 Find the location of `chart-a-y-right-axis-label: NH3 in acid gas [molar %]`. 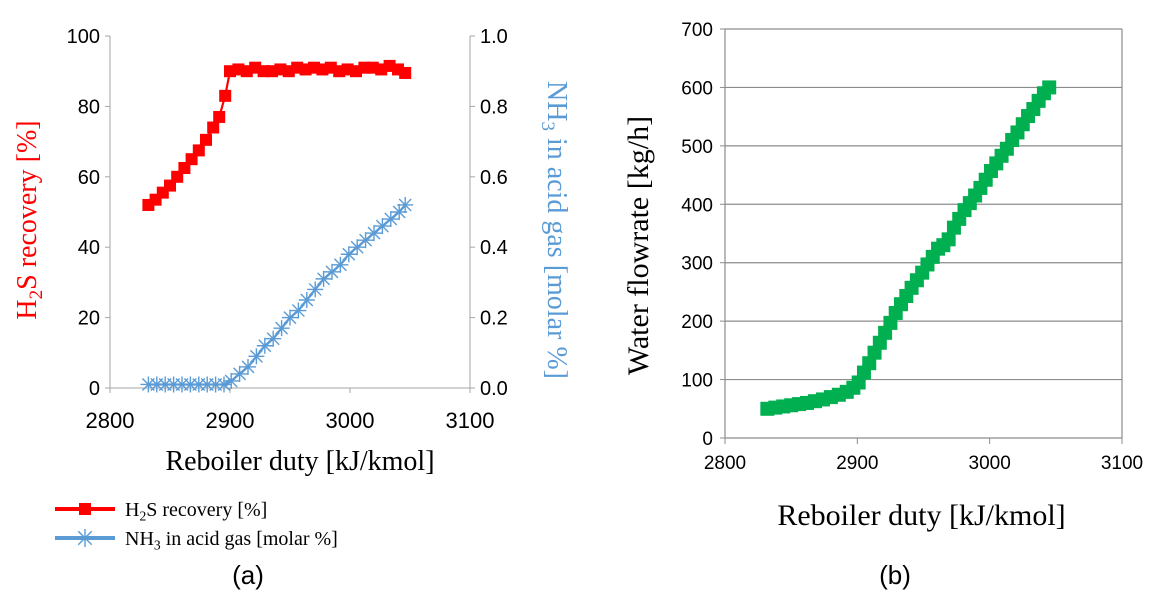

chart-a-y-right-axis-label: NH3 in acid gas [molar %] is located at coordinates (554, 230).